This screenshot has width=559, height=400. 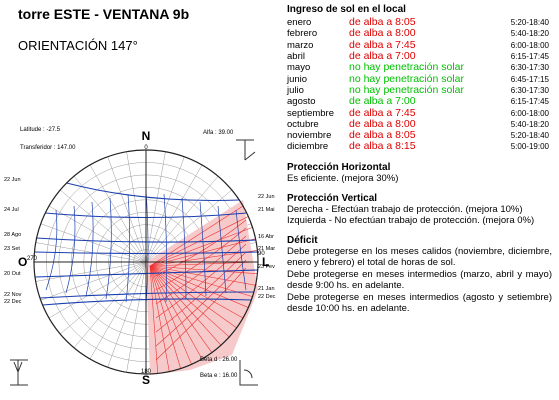 What do you see at coordinates (78, 45) in the screenshot?
I see `subtitle: ORIENTACIÓN 147°` at bounding box center [78, 45].